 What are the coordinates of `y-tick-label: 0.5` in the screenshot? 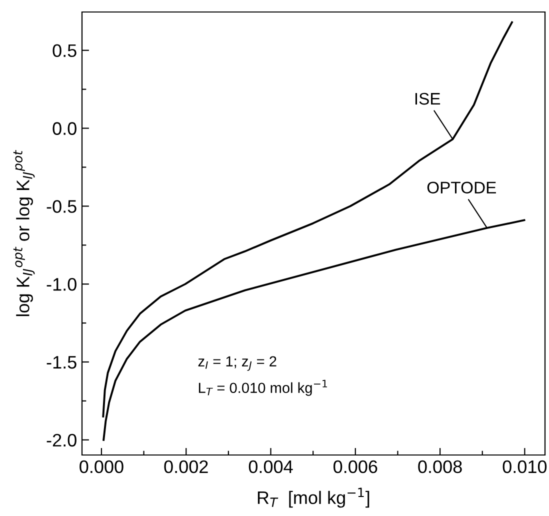 It's located at (64, 51).